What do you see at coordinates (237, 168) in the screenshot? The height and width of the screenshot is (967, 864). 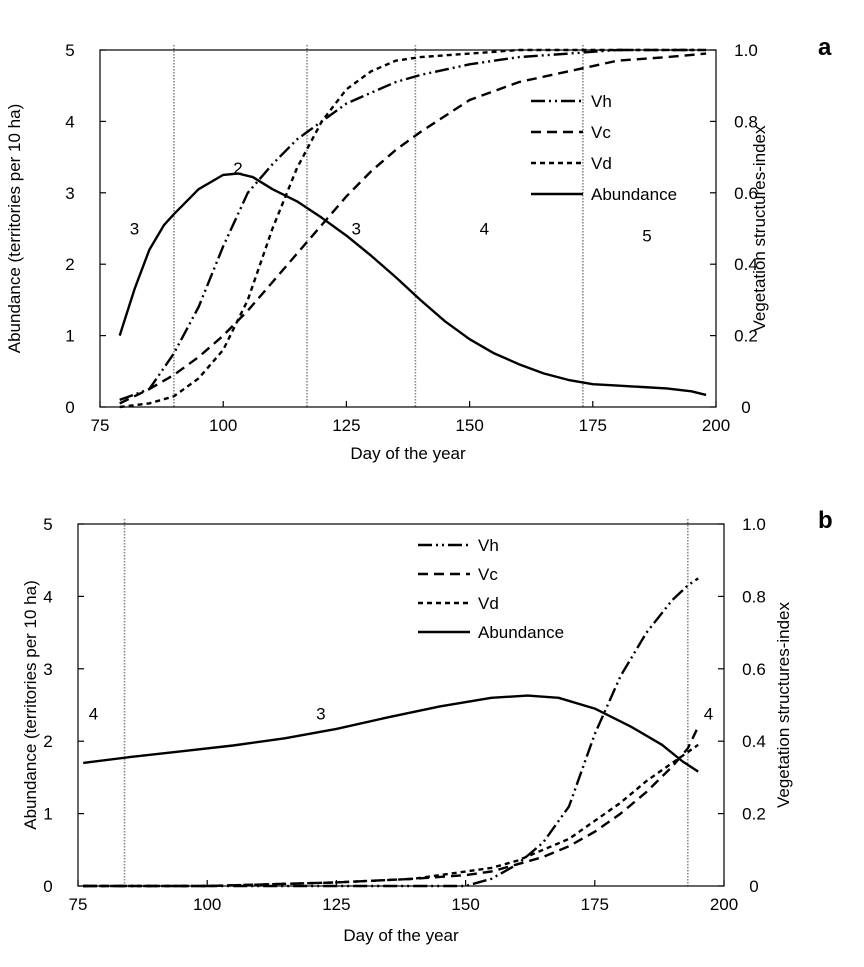 I see `phase-label: 2` at bounding box center [237, 168].